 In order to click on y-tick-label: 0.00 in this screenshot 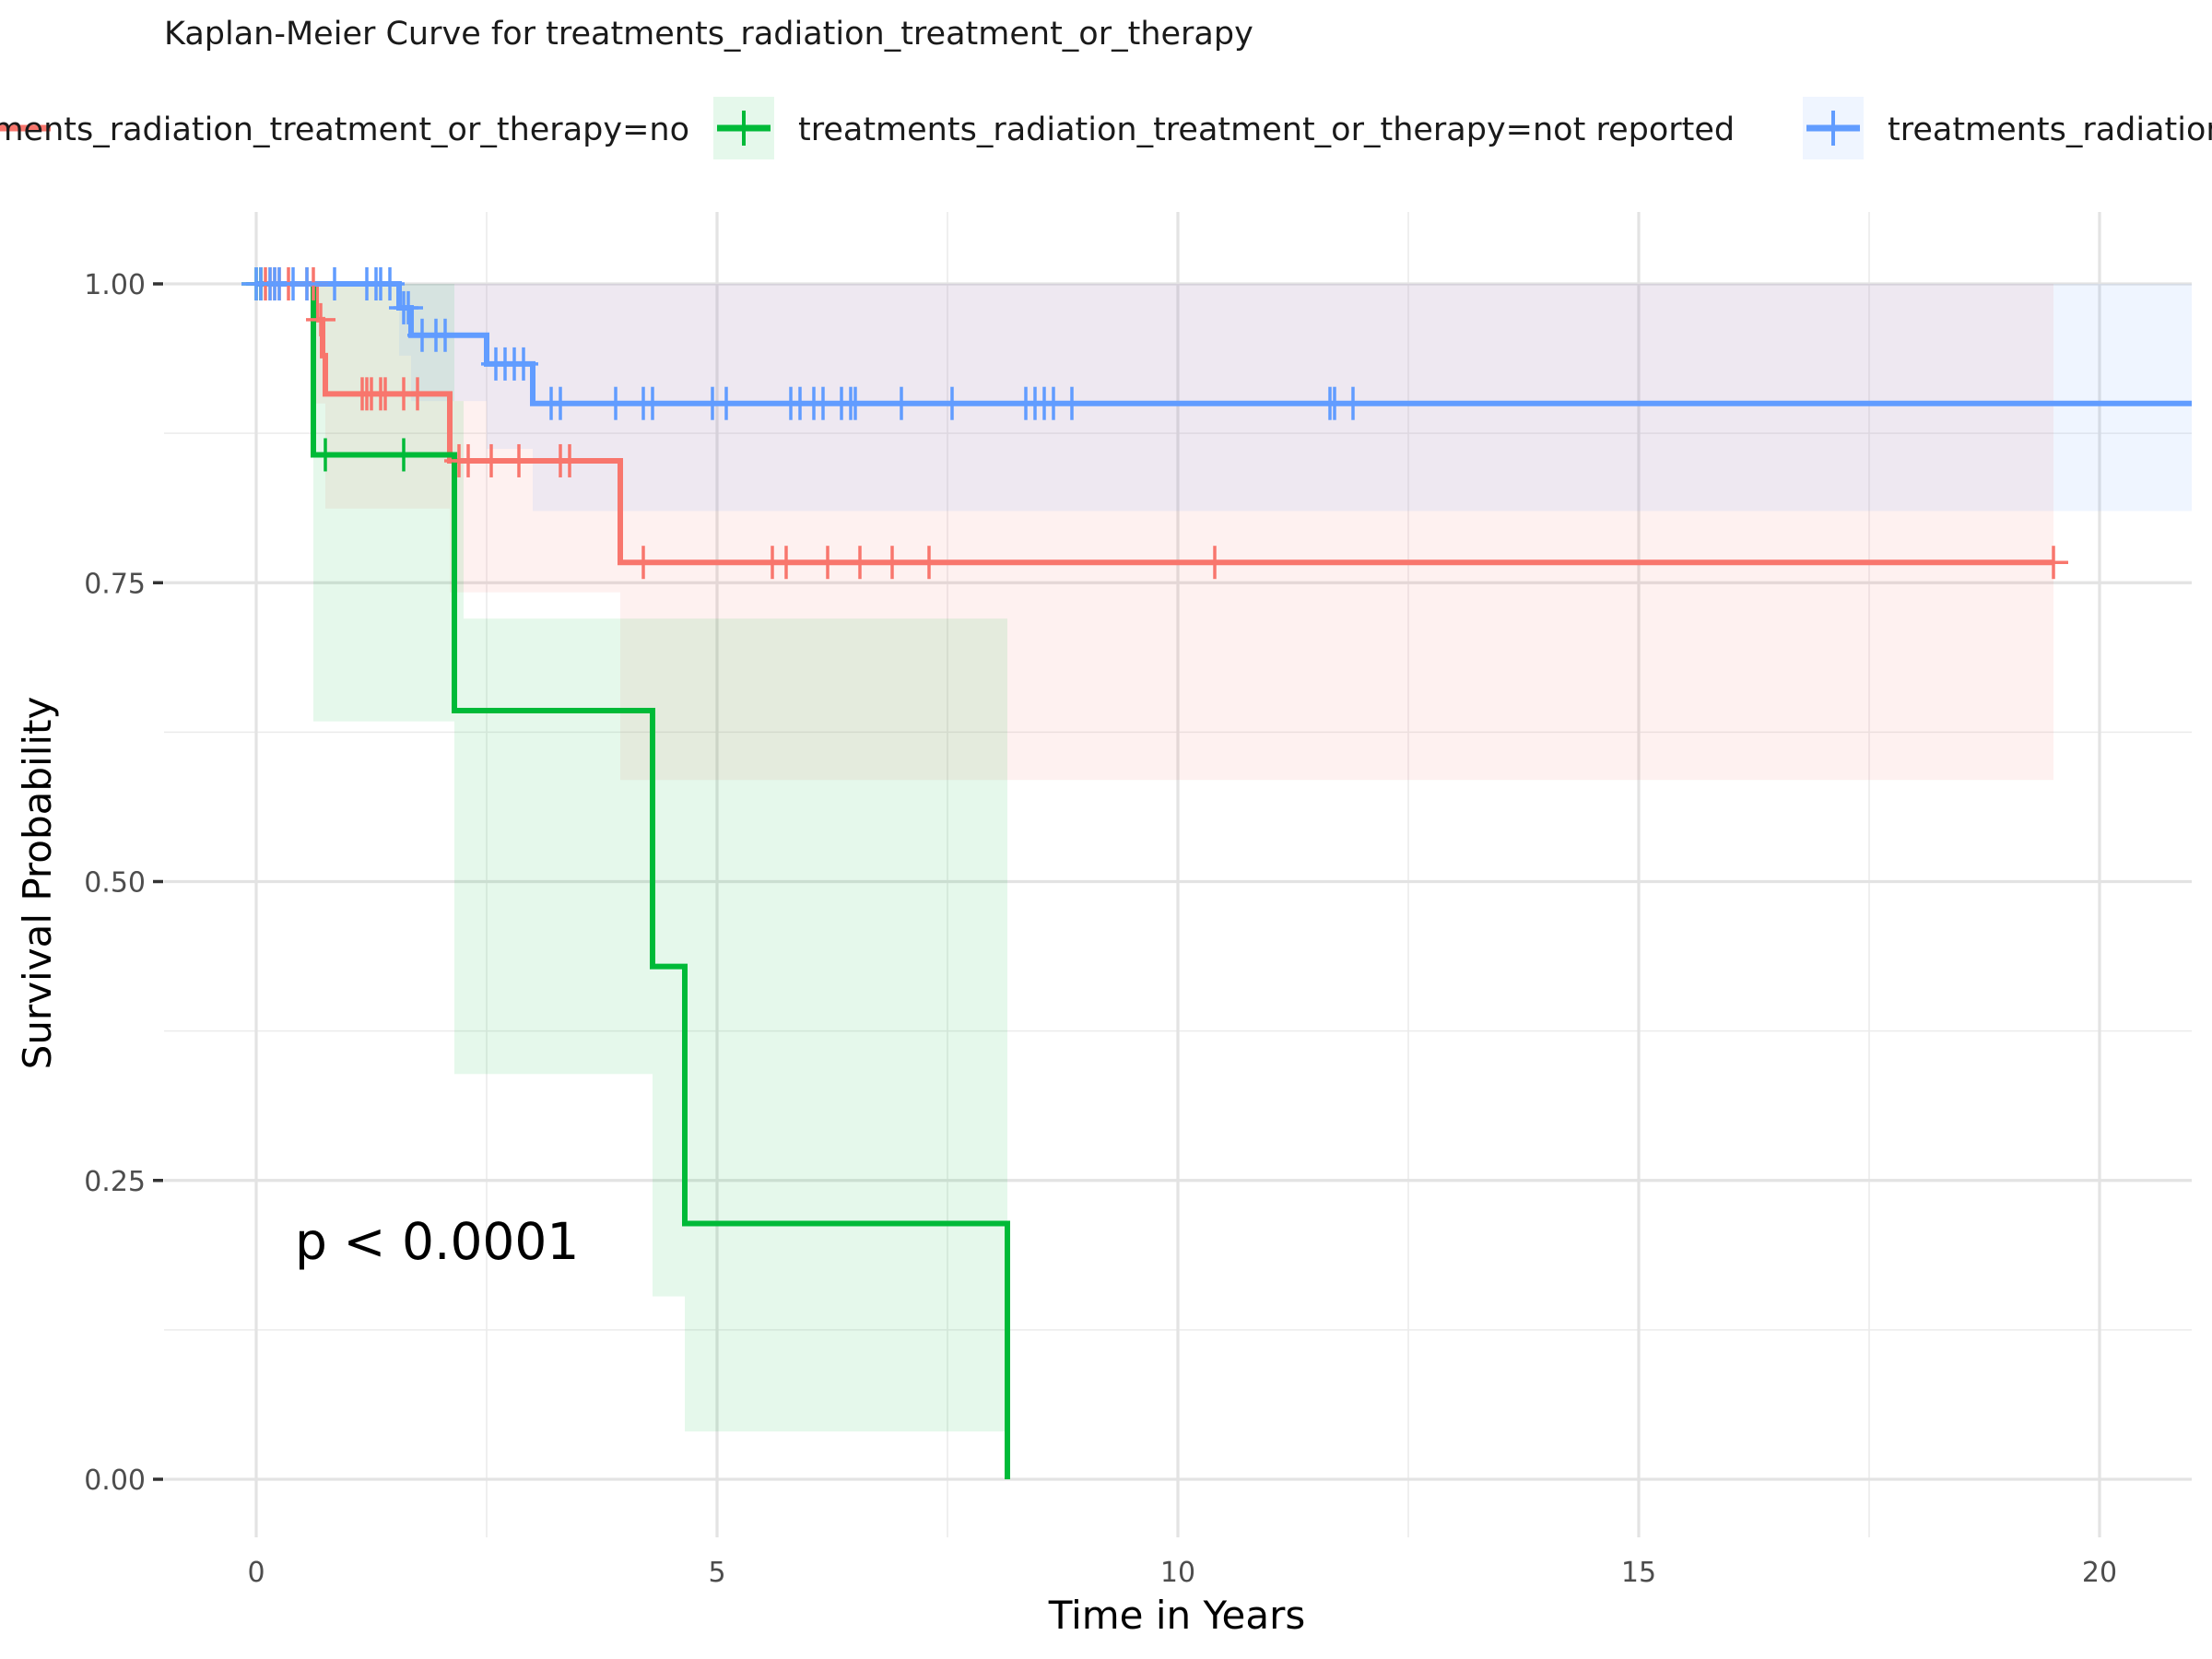, I will do `click(115, 1481)`.